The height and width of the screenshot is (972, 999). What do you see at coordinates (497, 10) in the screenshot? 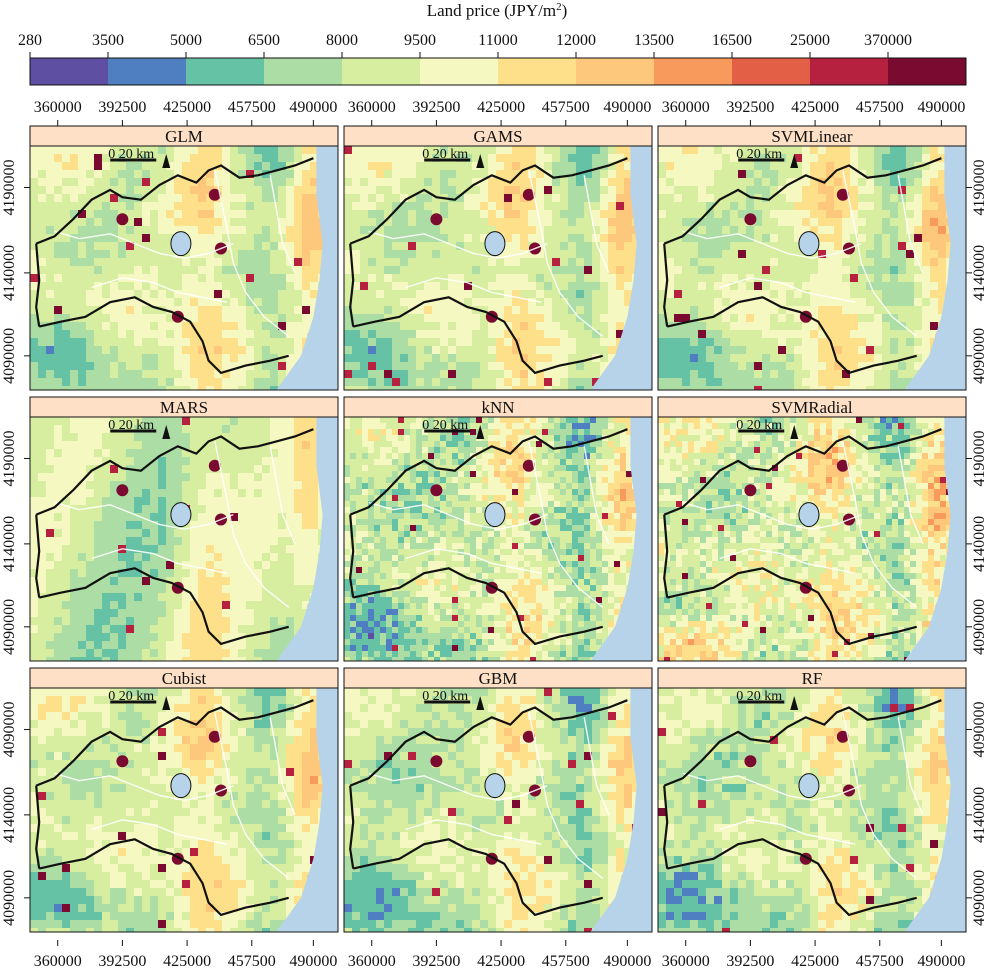
I see `legend-title: Land price (JPY/m2)` at bounding box center [497, 10].